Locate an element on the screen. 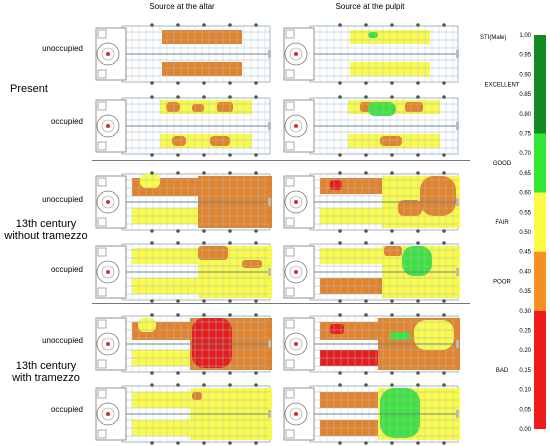  scale-tick-label: 0.00 is located at coordinates (525, 430).